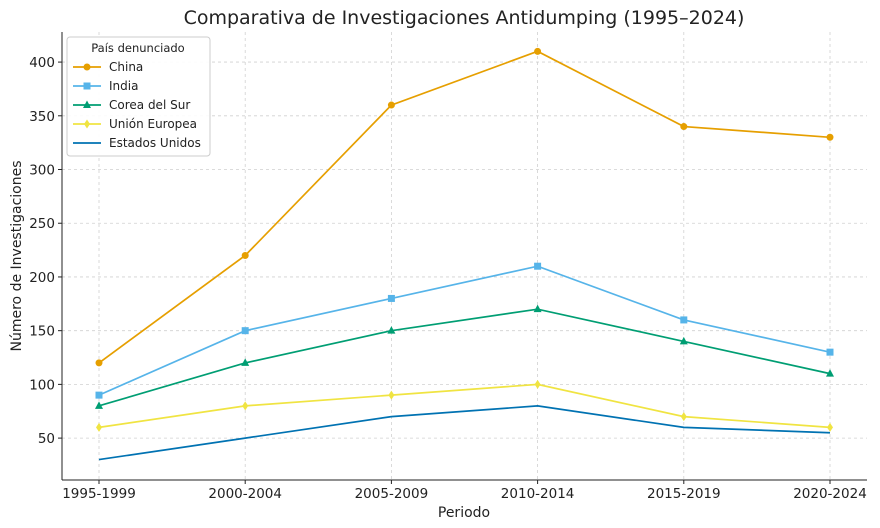 This screenshot has width=880, height=528. What do you see at coordinates (87, 104) in the screenshot?
I see `legend-marker-corea-del-sur` at bounding box center [87, 104].